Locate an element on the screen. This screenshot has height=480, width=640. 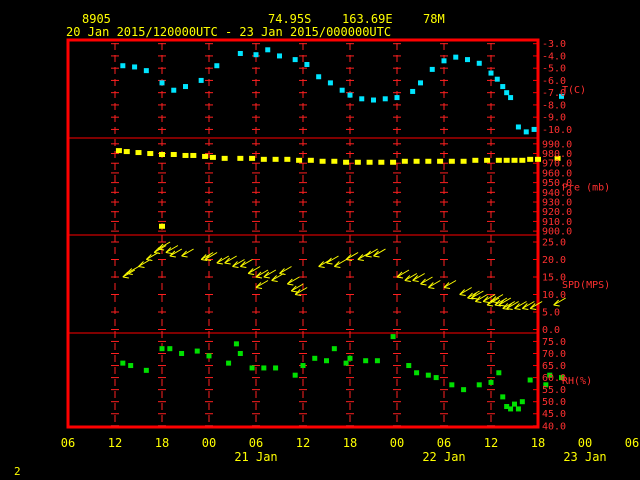
y-tick-label: 75.0 is located at coordinates (554, 342).